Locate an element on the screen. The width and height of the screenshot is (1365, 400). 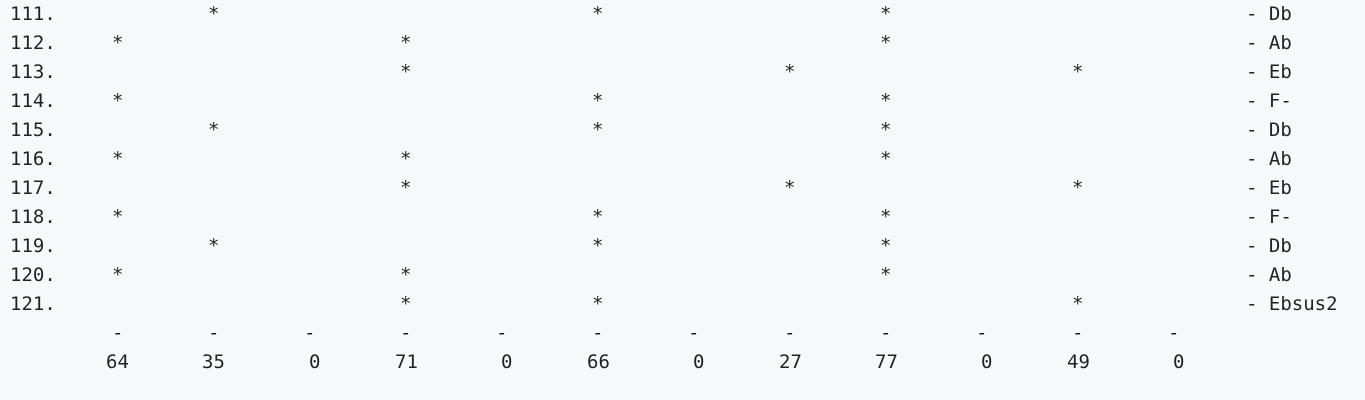
row-number: 111. is located at coordinates (33, 14).